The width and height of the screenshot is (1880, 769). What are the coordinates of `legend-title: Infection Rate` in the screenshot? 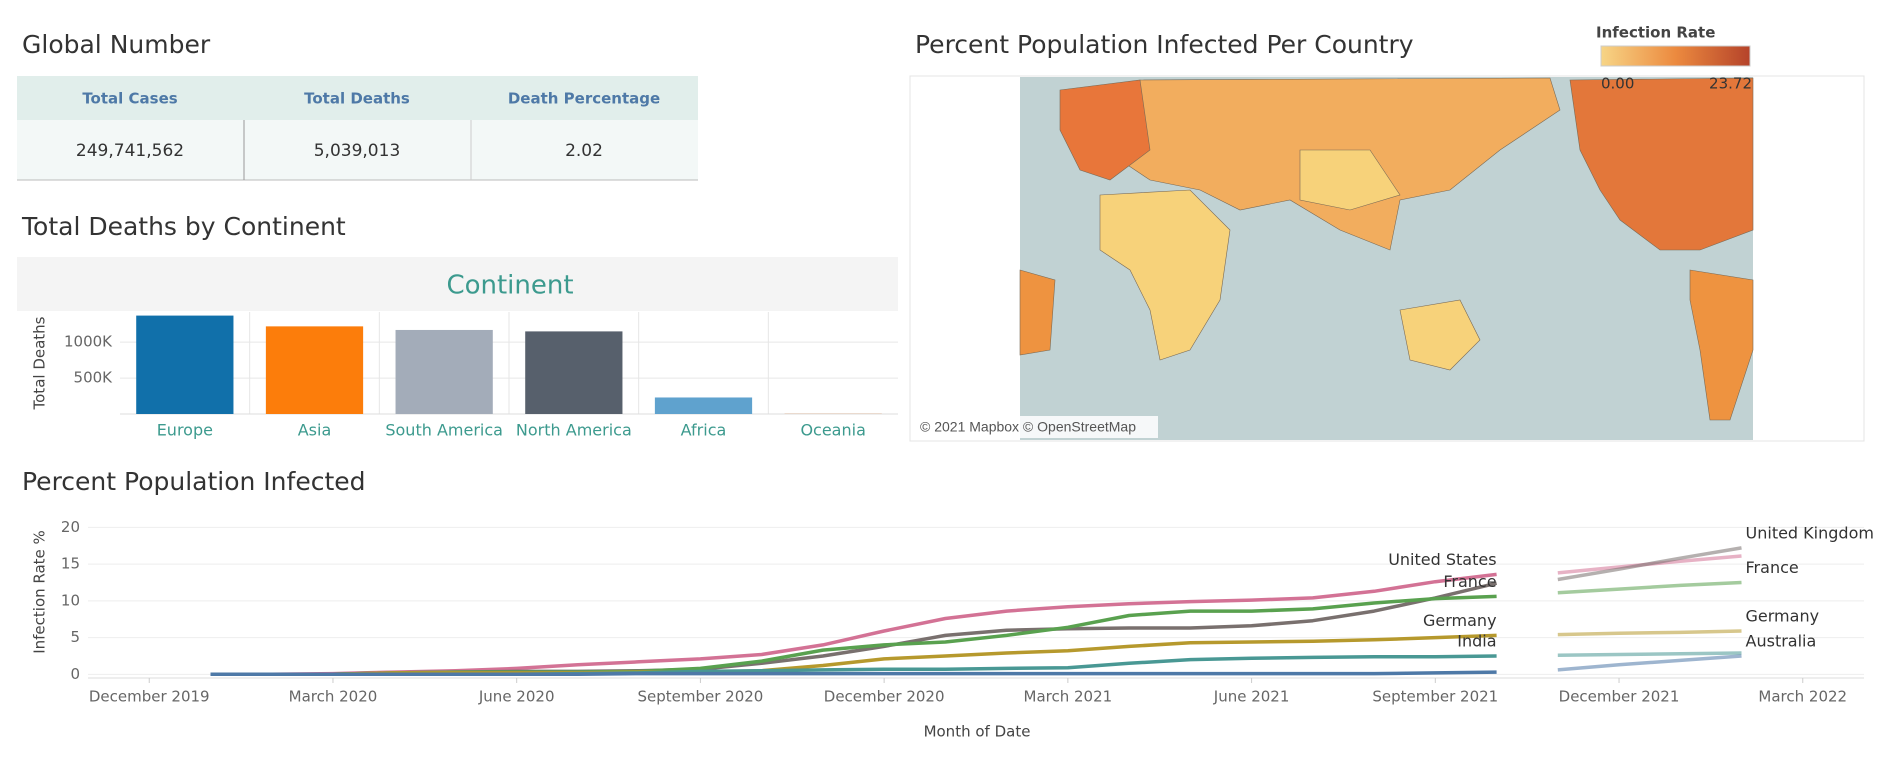 It's located at (1655, 33).